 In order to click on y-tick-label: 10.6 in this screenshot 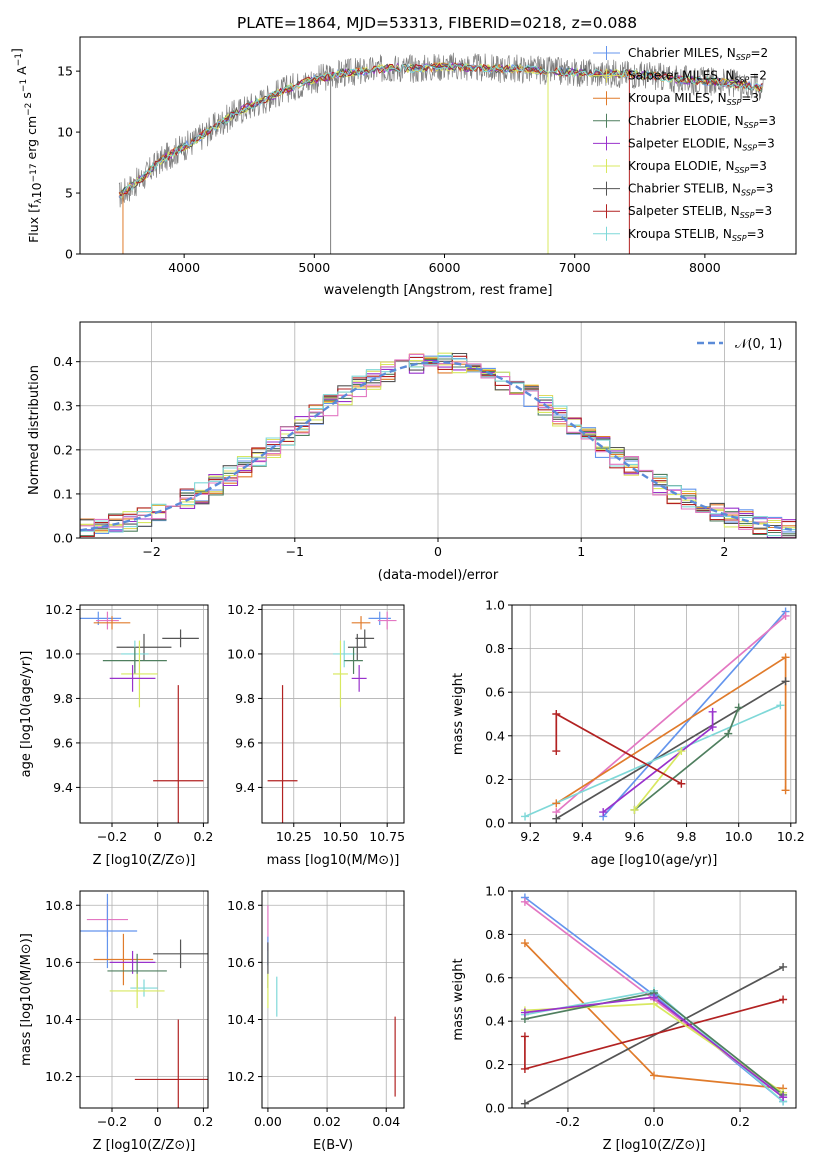, I will do `click(241, 962)`.